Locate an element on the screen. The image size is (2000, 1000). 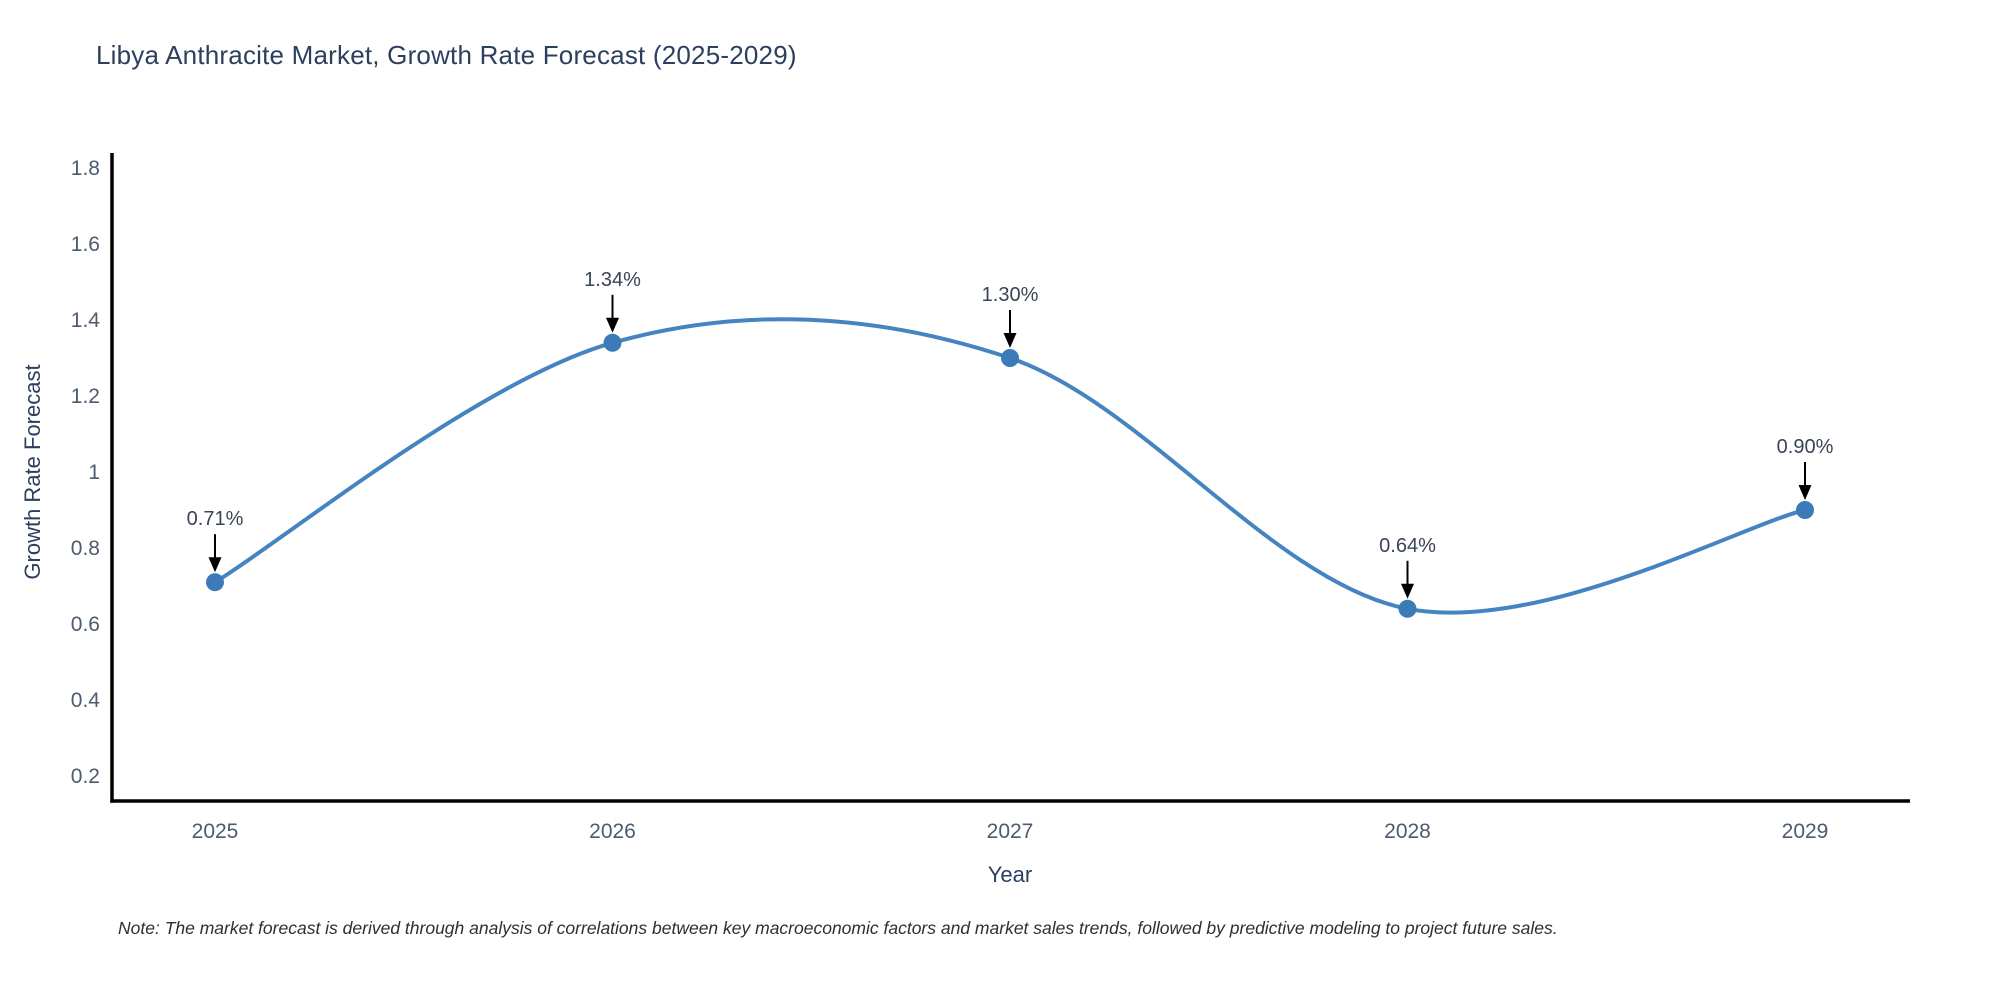
data-point-2029 is located at coordinates (1805, 510).